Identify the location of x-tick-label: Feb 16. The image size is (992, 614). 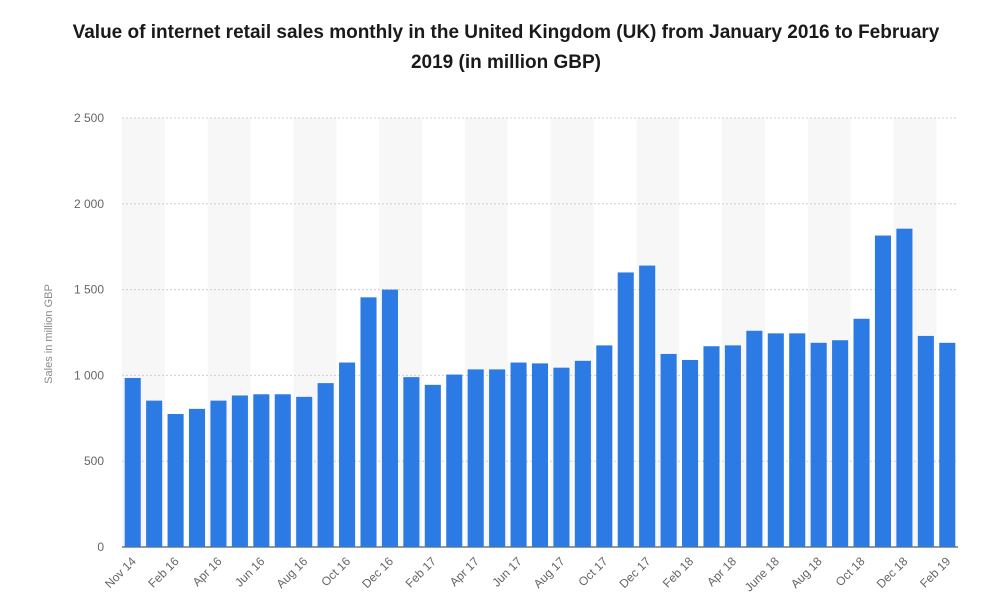
(163, 572).